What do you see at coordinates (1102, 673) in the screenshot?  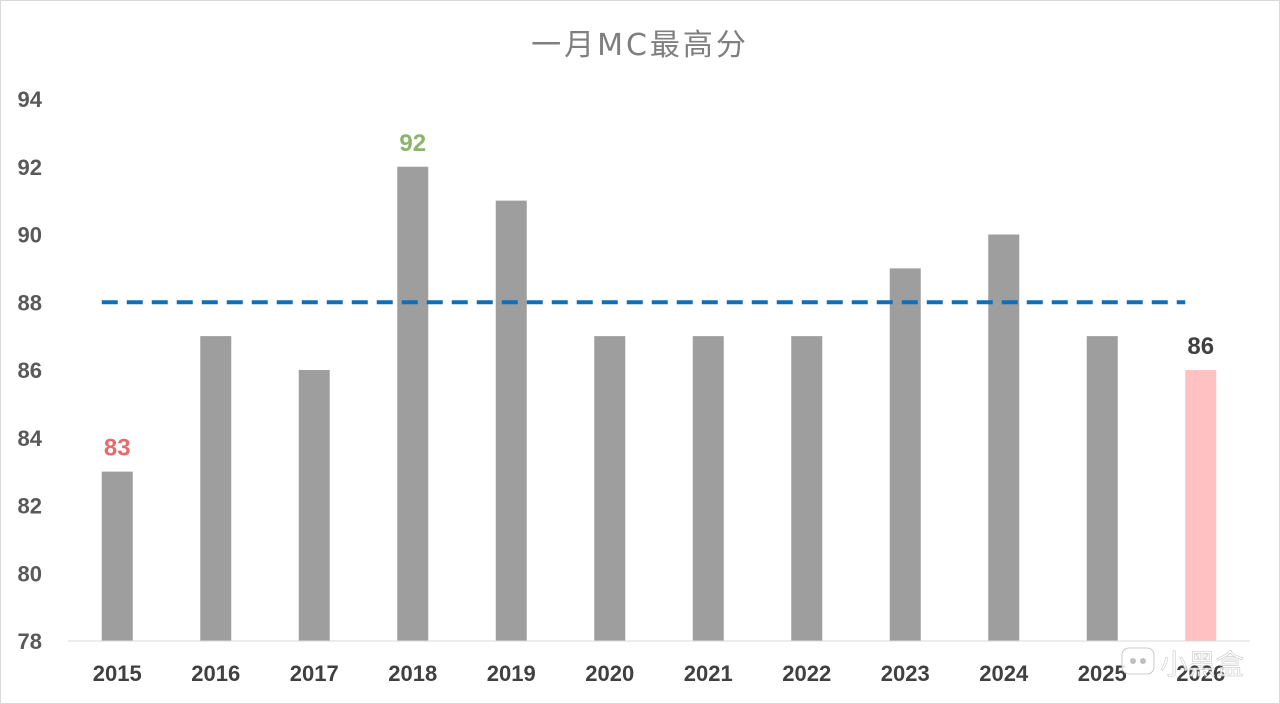 I see `x-tick-label: 2025` at bounding box center [1102, 673].